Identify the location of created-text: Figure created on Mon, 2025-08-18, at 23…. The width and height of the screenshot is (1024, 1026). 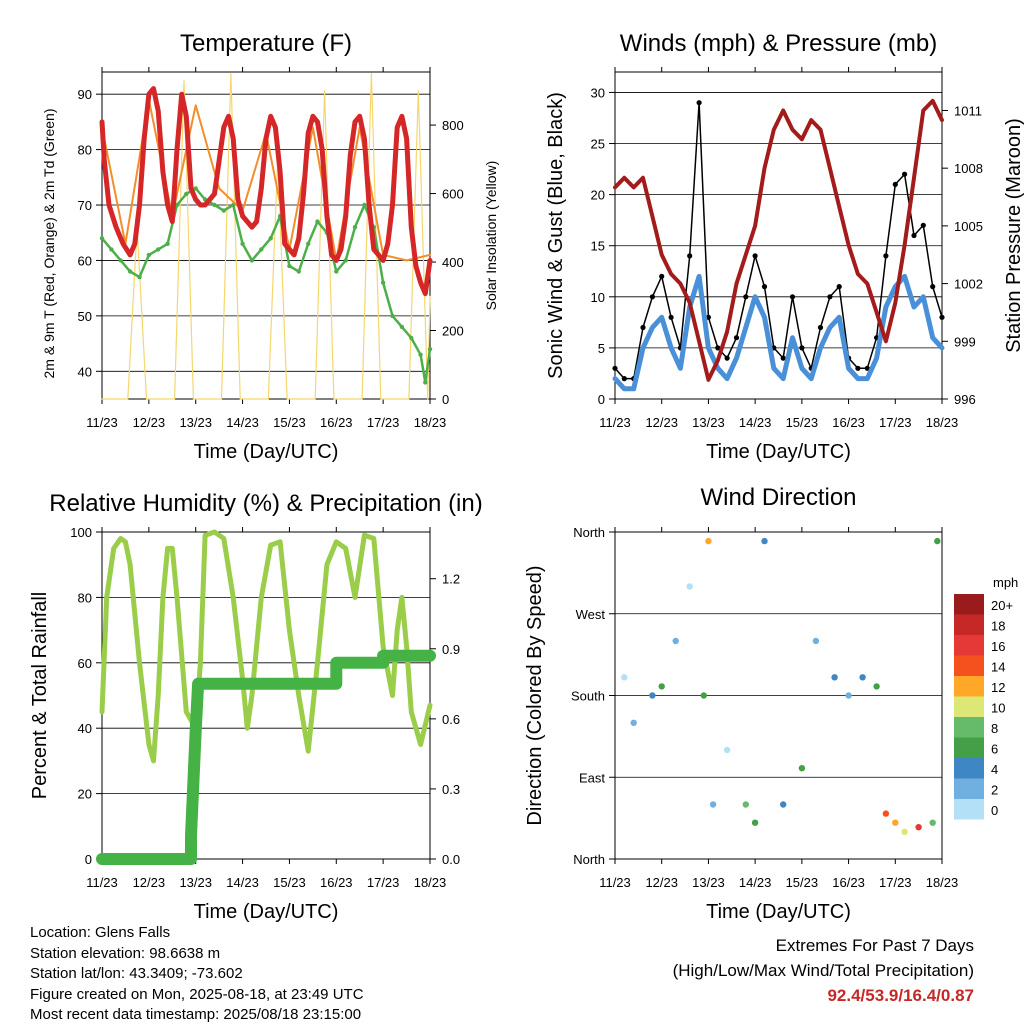
(197, 994).